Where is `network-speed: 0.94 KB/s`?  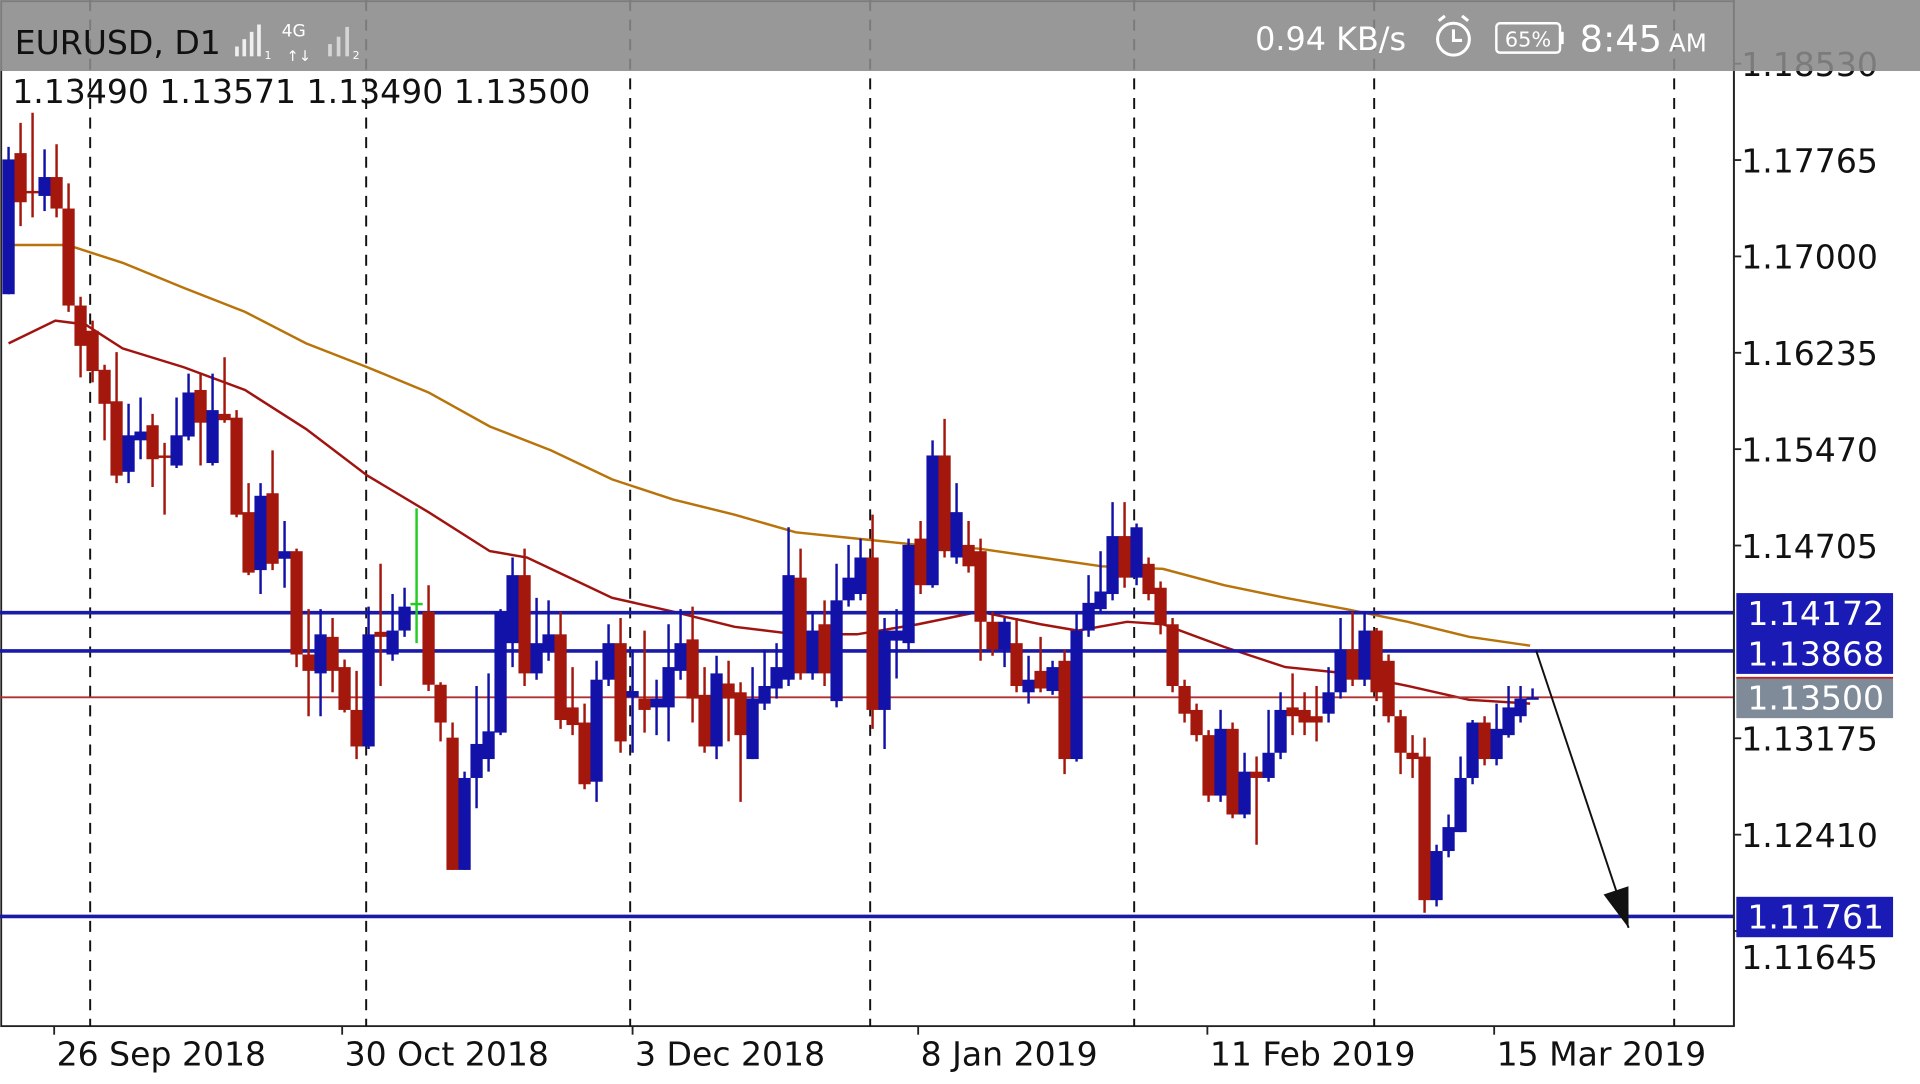 network-speed: 0.94 KB/s is located at coordinates (1330, 39).